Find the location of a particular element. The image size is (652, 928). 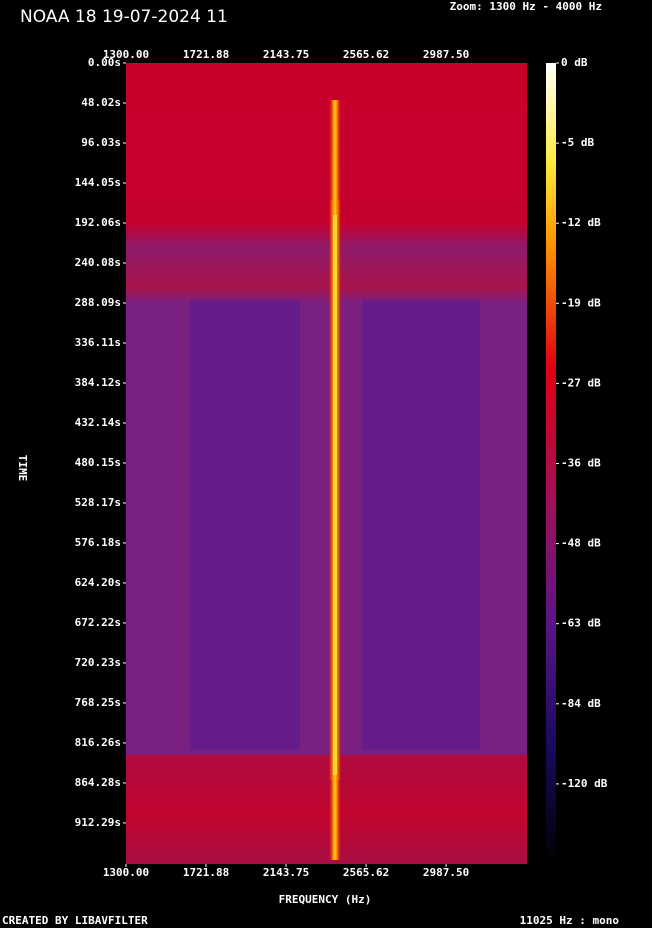

colorbar-tick-label: -84 dB is located at coordinates (581, 703).